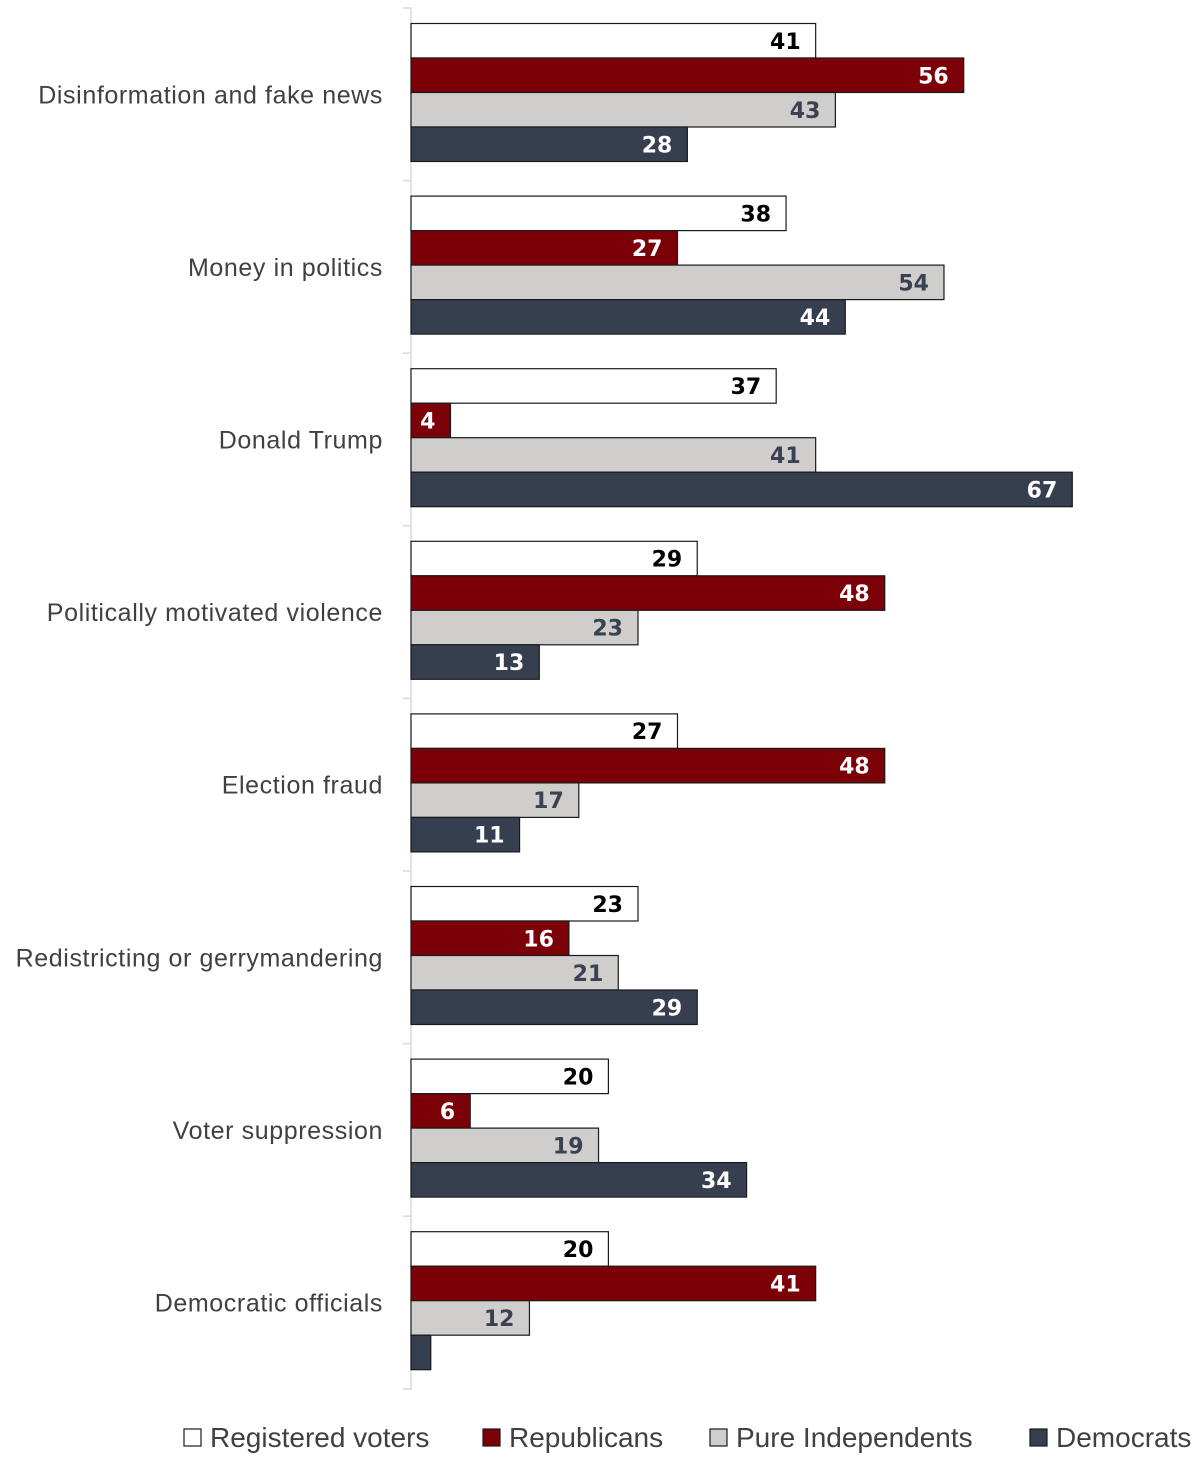 The image size is (1202, 1460). I want to click on legend-label: Registered voters, so click(319, 1437).